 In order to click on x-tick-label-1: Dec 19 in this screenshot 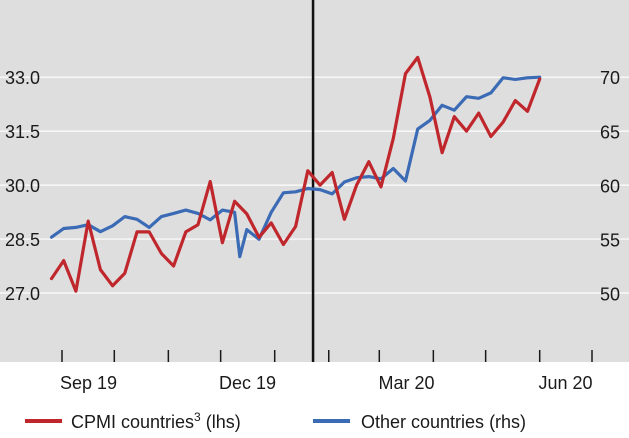, I will do `click(247, 383)`.